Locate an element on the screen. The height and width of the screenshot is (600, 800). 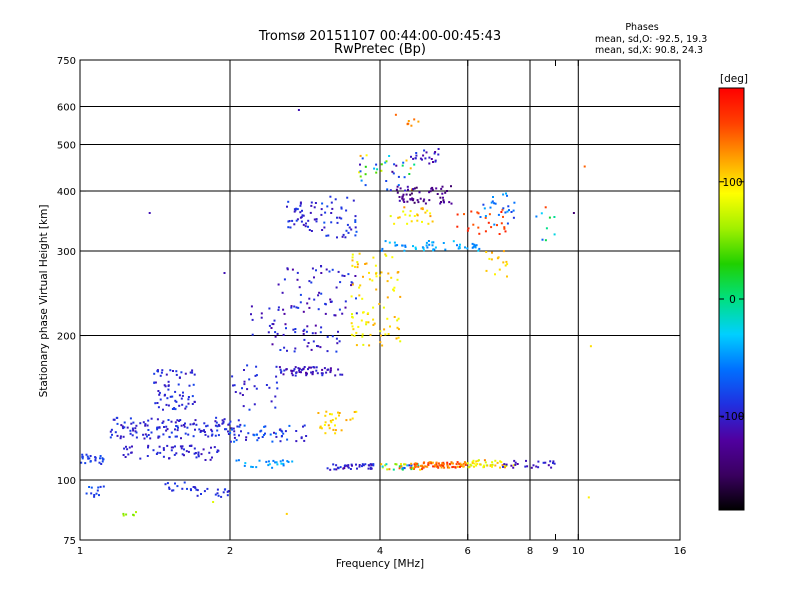
x-tick-label: 6 is located at coordinates (468, 551).